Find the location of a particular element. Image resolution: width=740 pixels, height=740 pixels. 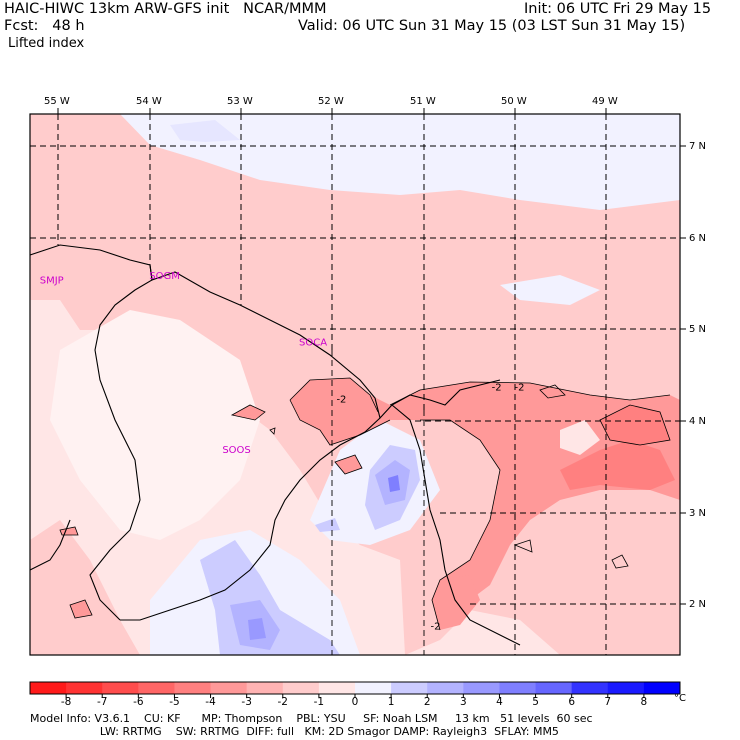

colorbar-tick-label: -4 is located at coordinates (210, 702).